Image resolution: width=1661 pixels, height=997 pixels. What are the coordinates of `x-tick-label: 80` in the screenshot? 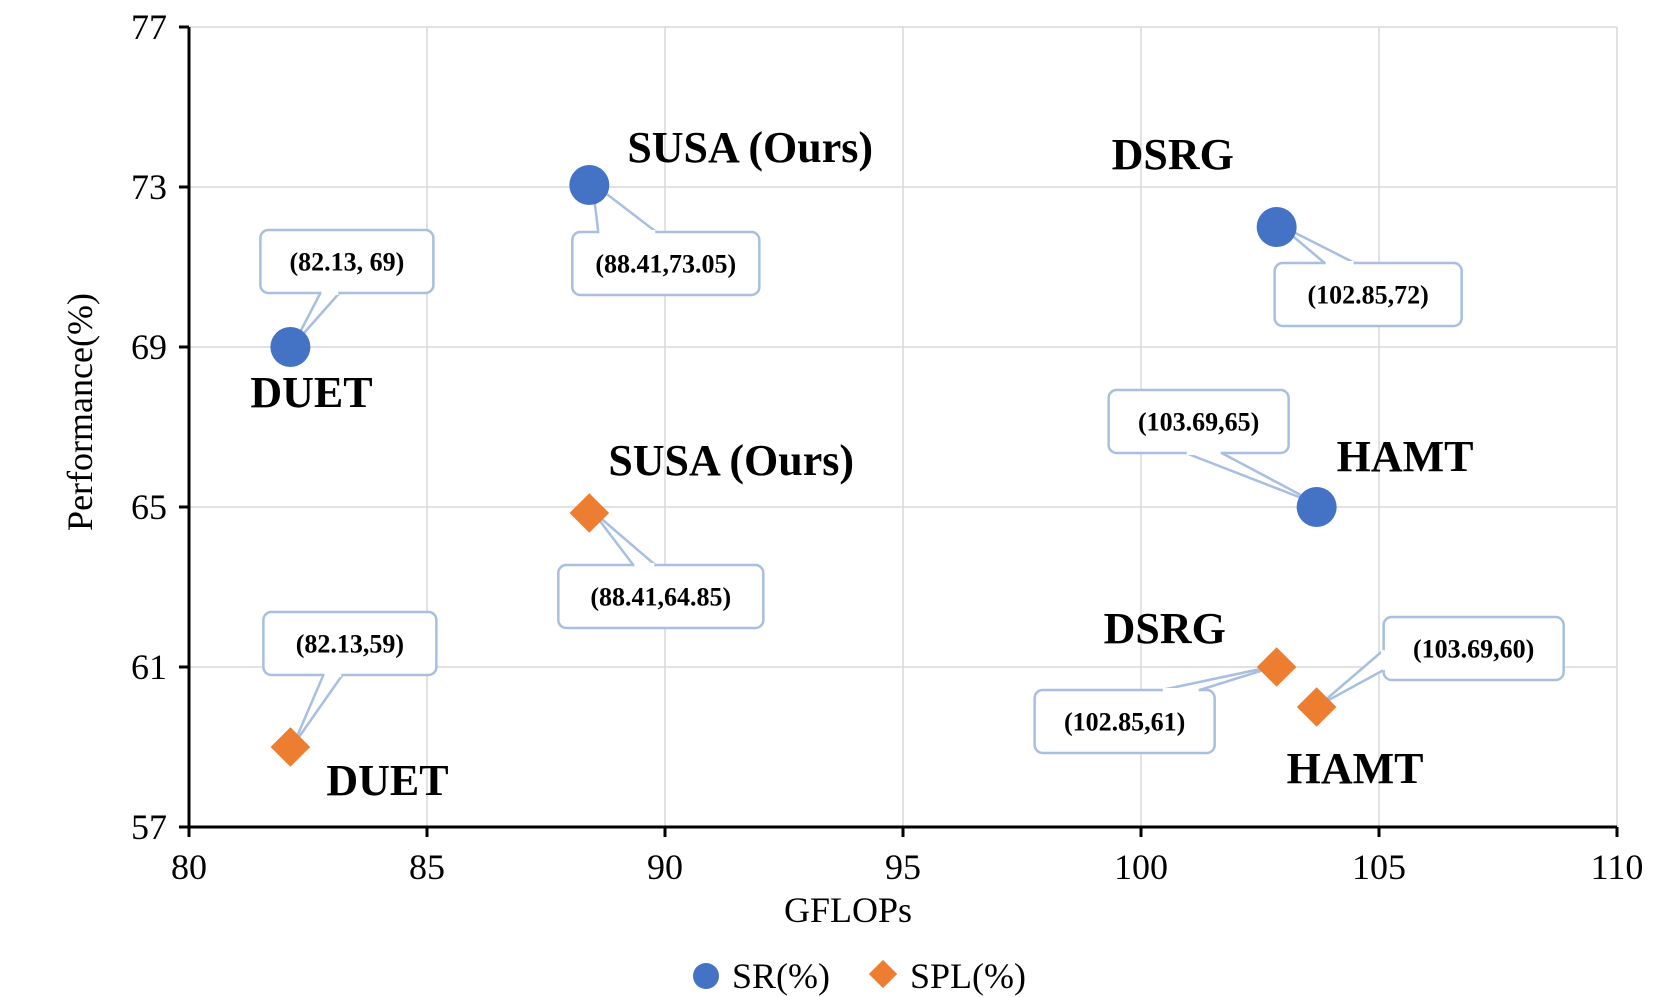 It's located at (189, 867).